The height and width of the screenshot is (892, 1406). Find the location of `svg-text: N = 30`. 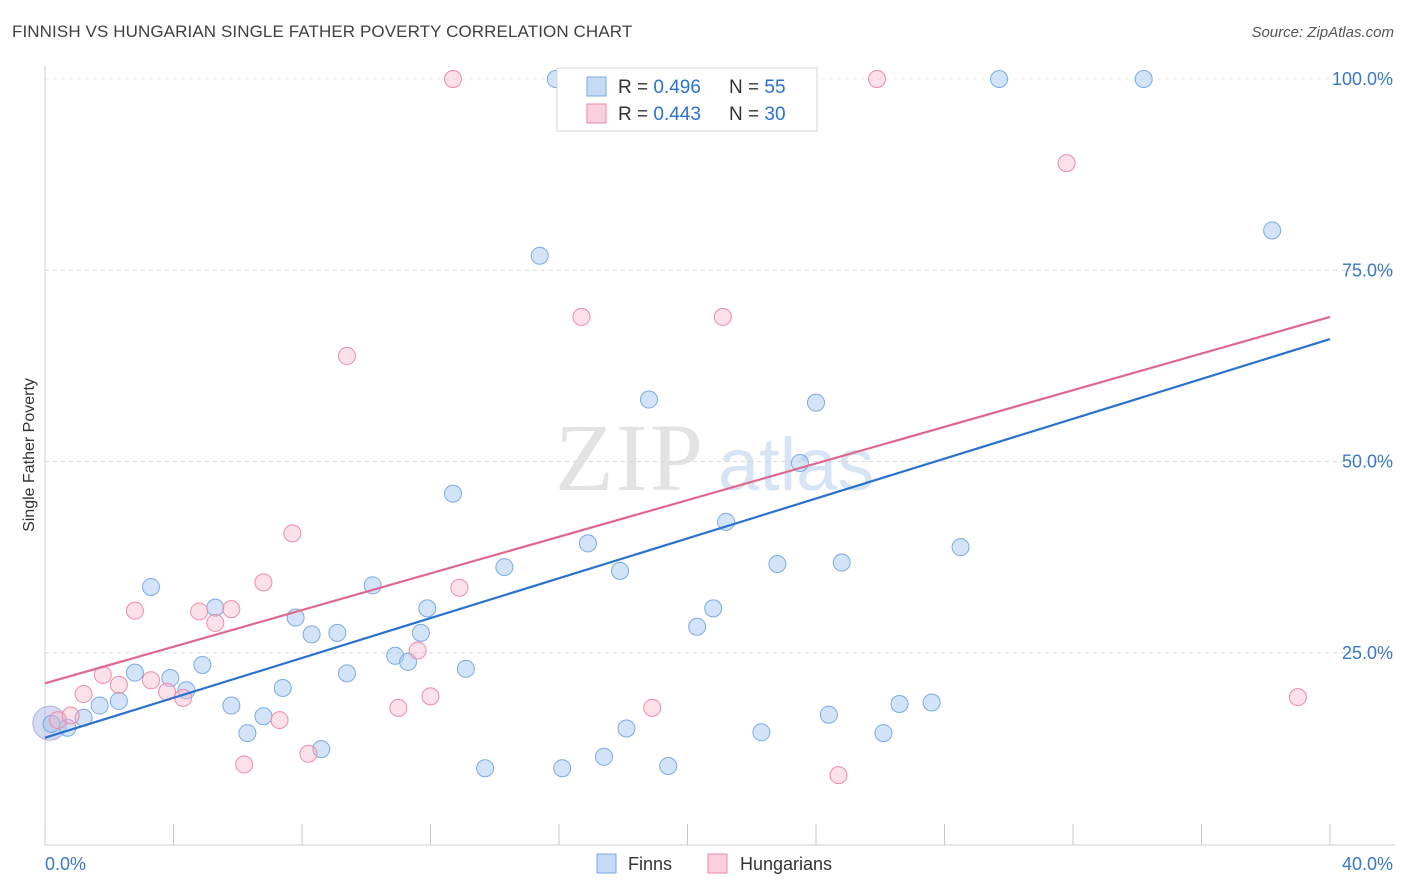

svg-text: N = 30 is located at coordinates (757, 114).